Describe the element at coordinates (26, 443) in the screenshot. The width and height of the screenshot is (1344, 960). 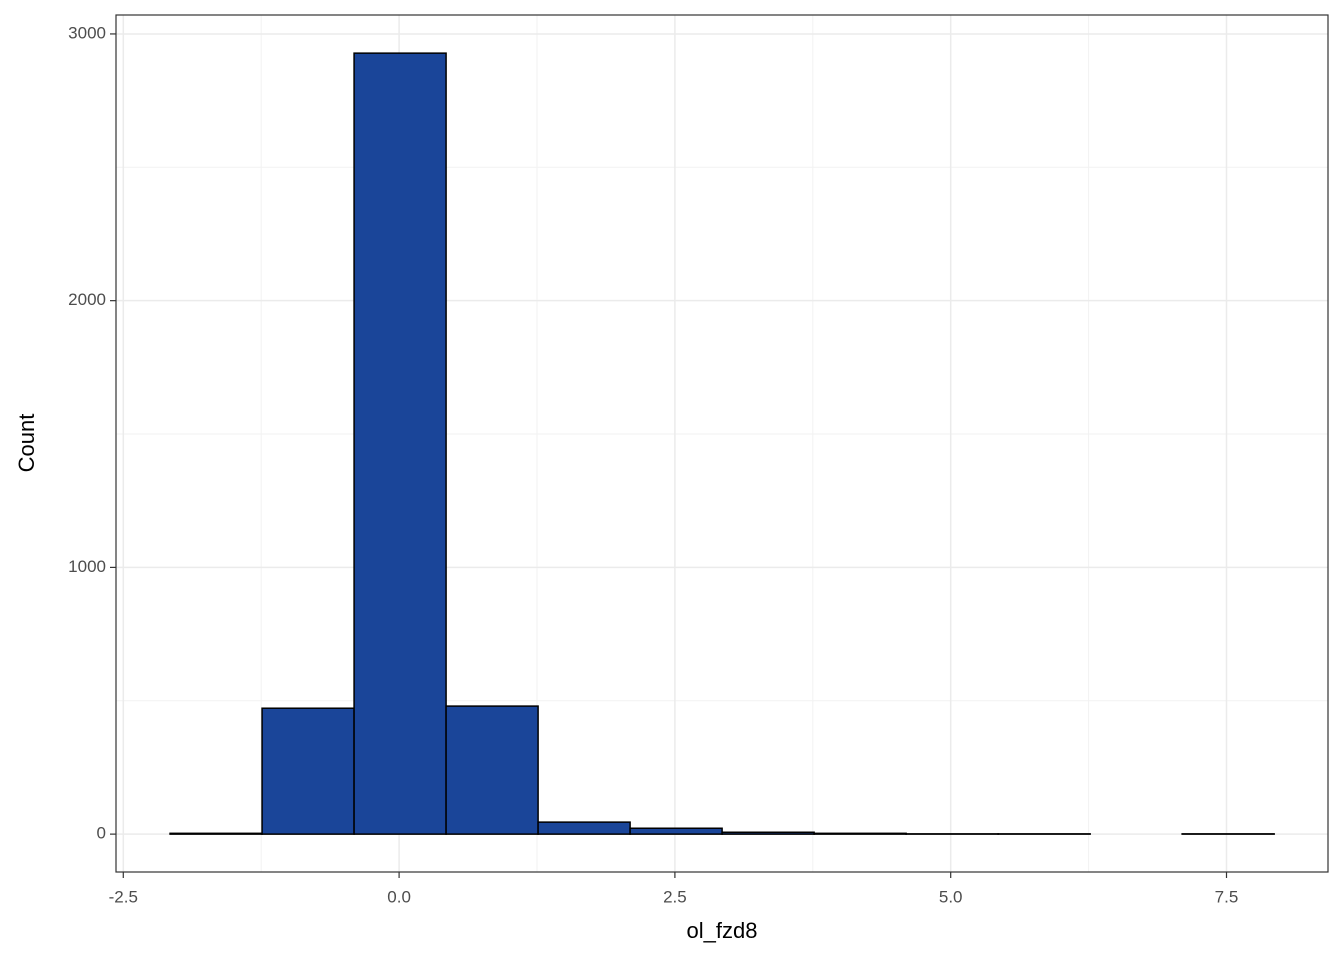
I see `y-axis-title: Count` at that location.